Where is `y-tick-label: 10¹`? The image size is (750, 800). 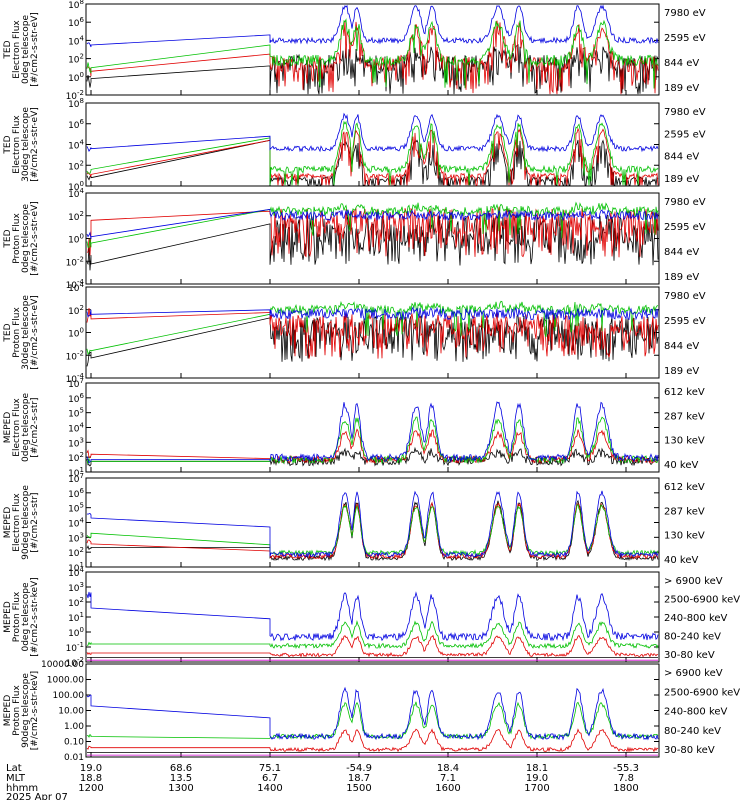 y-tick-label: 10¹ is located at coordinates (76, 567).